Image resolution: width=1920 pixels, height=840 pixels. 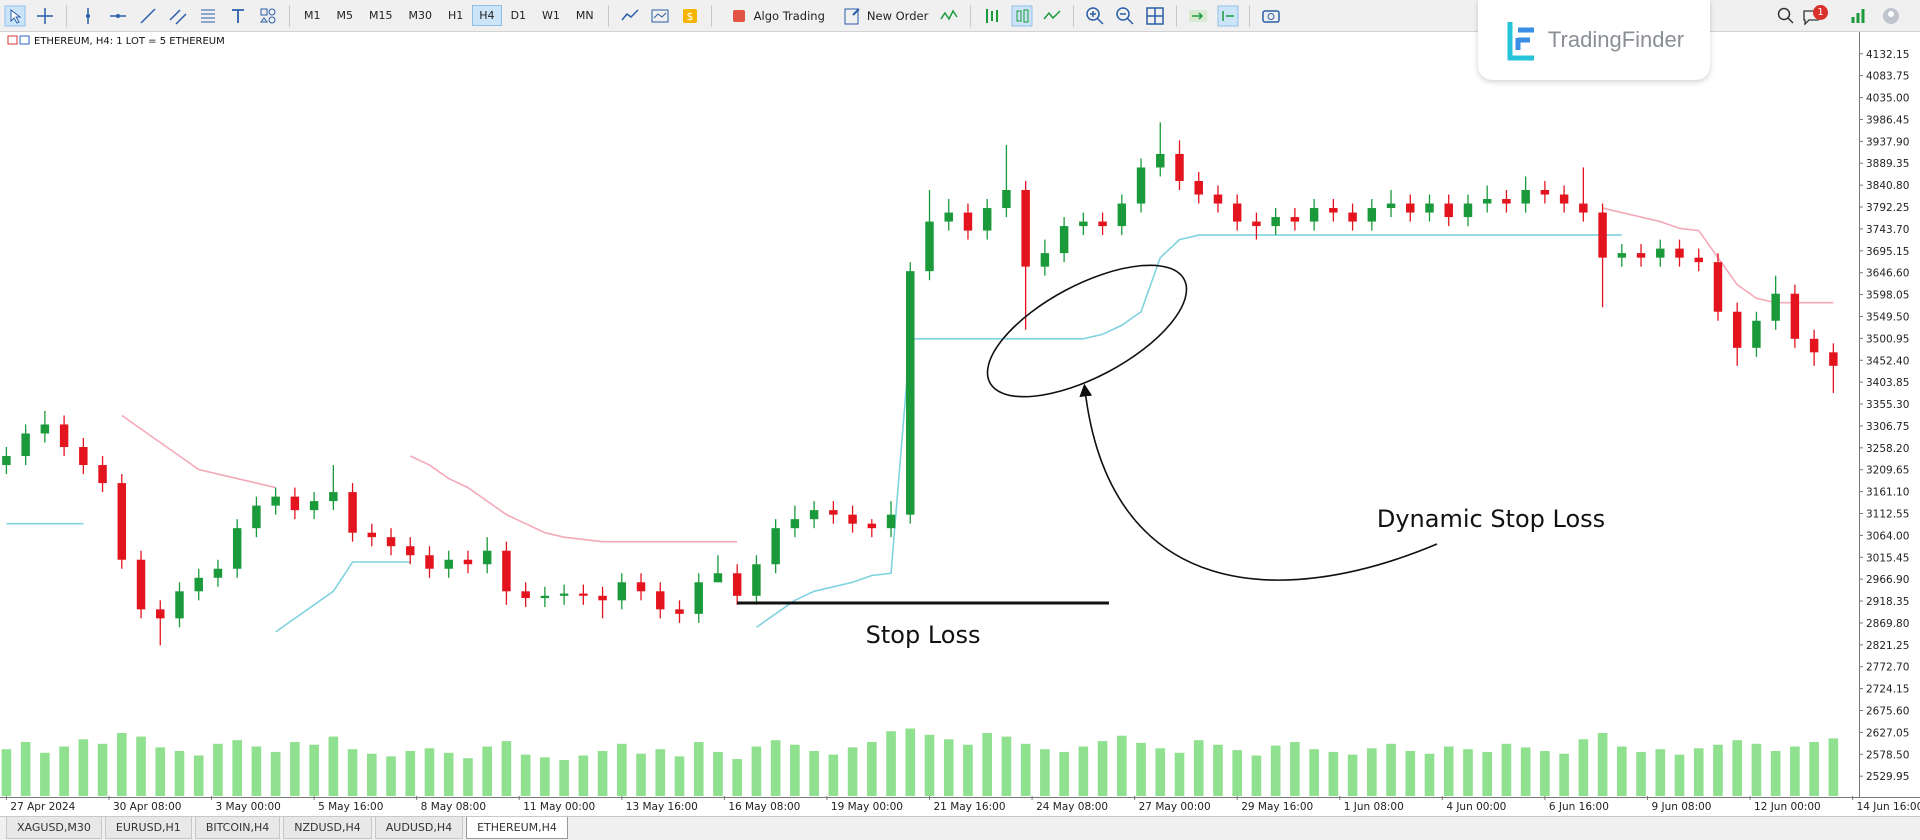 What do you see at coordinates (15, 16) in the screenshot?
I see `cursor-tool` at bounding box center [15, 16].